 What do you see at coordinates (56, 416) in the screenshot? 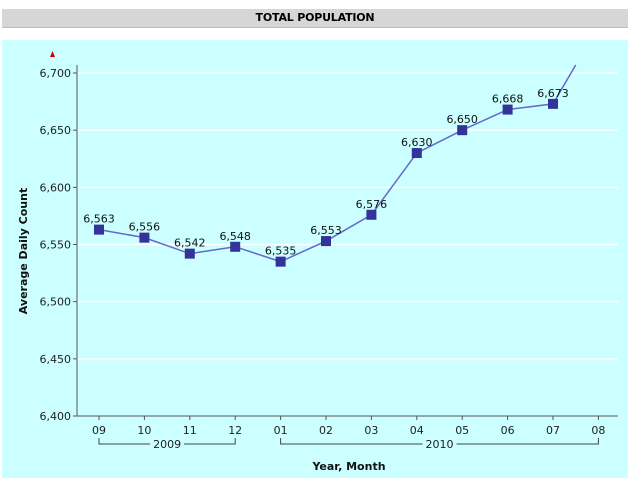
I see `y-tick-label: 6,400` at bounding box center [56, 416].